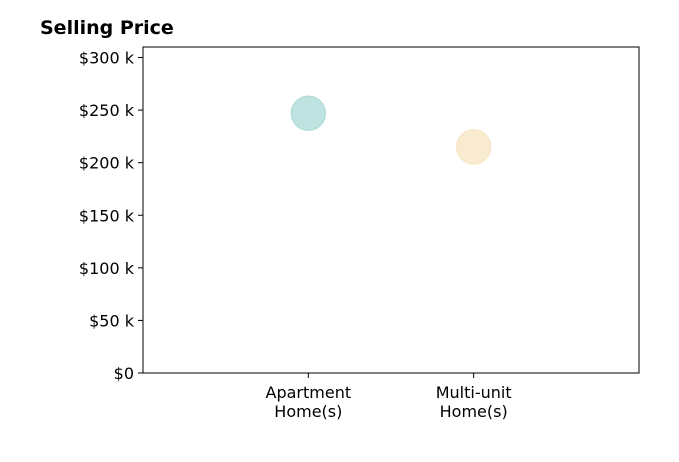 The image size is (679, 462). I want to click on y-tick-label: $50 k, so click(112, 320).